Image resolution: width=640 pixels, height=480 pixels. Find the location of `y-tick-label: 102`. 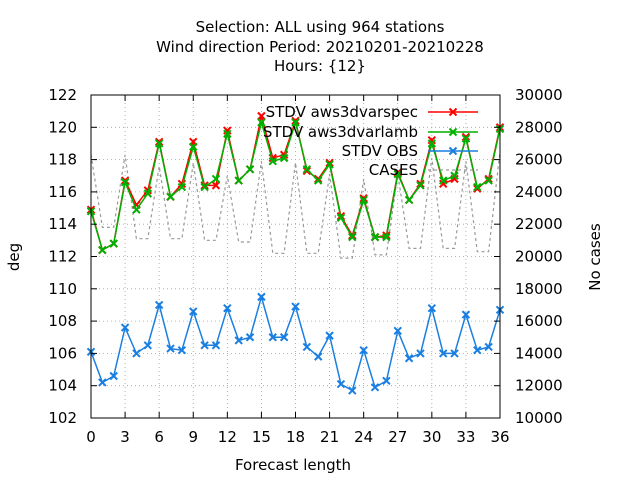

y-tick-label: 102 is located at coordinates (62, 418).